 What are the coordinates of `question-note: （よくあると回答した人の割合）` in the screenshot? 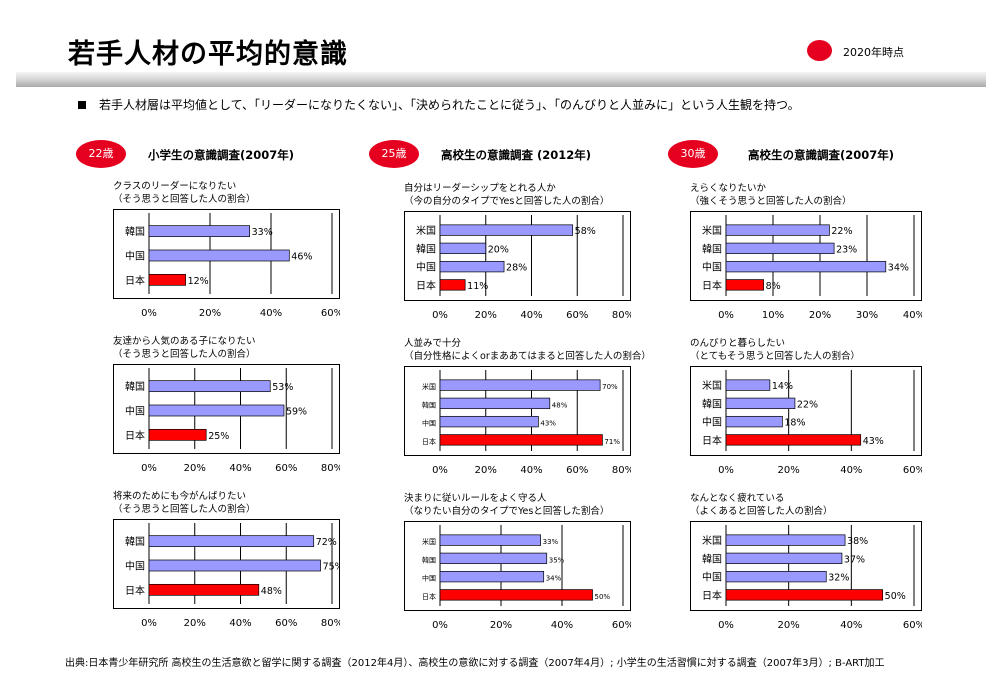 It's located at (761, 511).